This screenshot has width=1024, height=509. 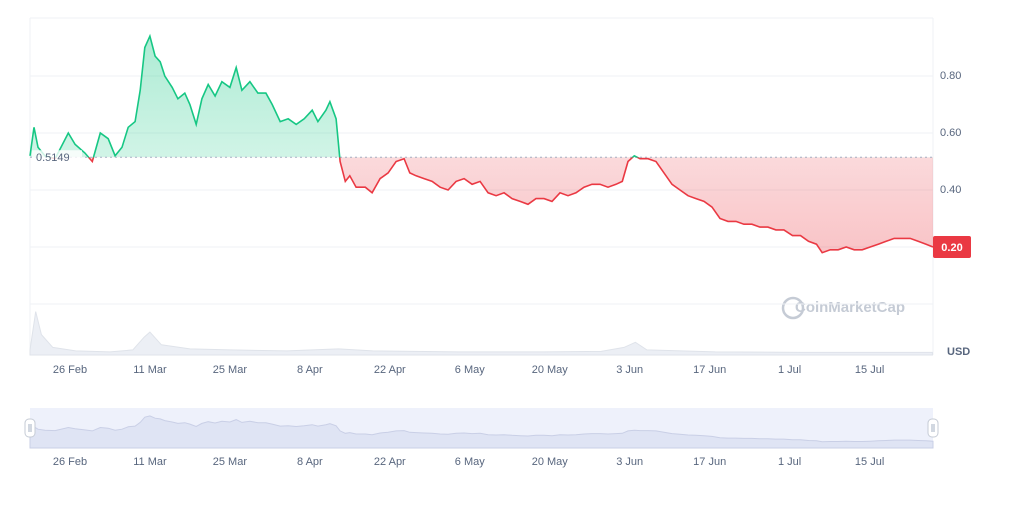 What do you see at coordinates (70, 370) in the screenshot?
I see `x-tick-label: 26 Feb` at bounding box center [70, 370].